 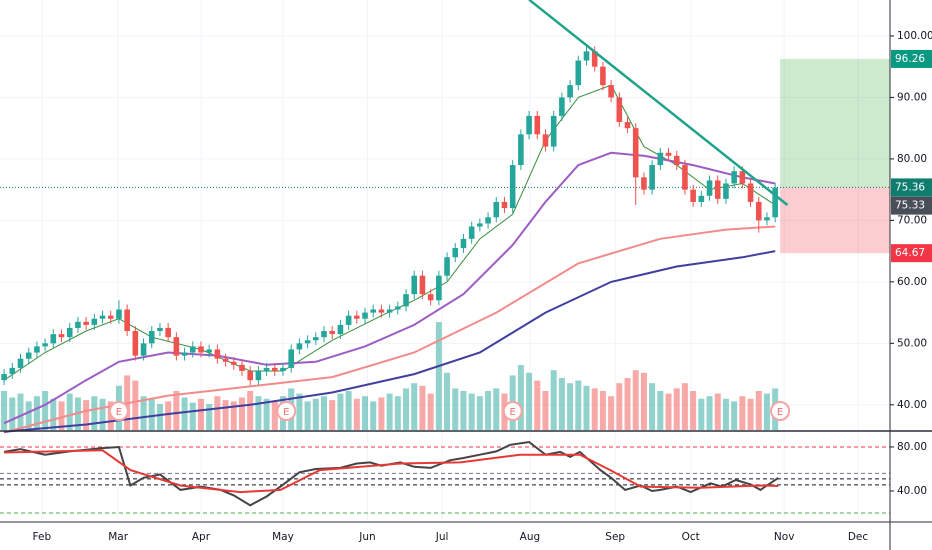 I want to click on trendline, so click(x=658, y=103).